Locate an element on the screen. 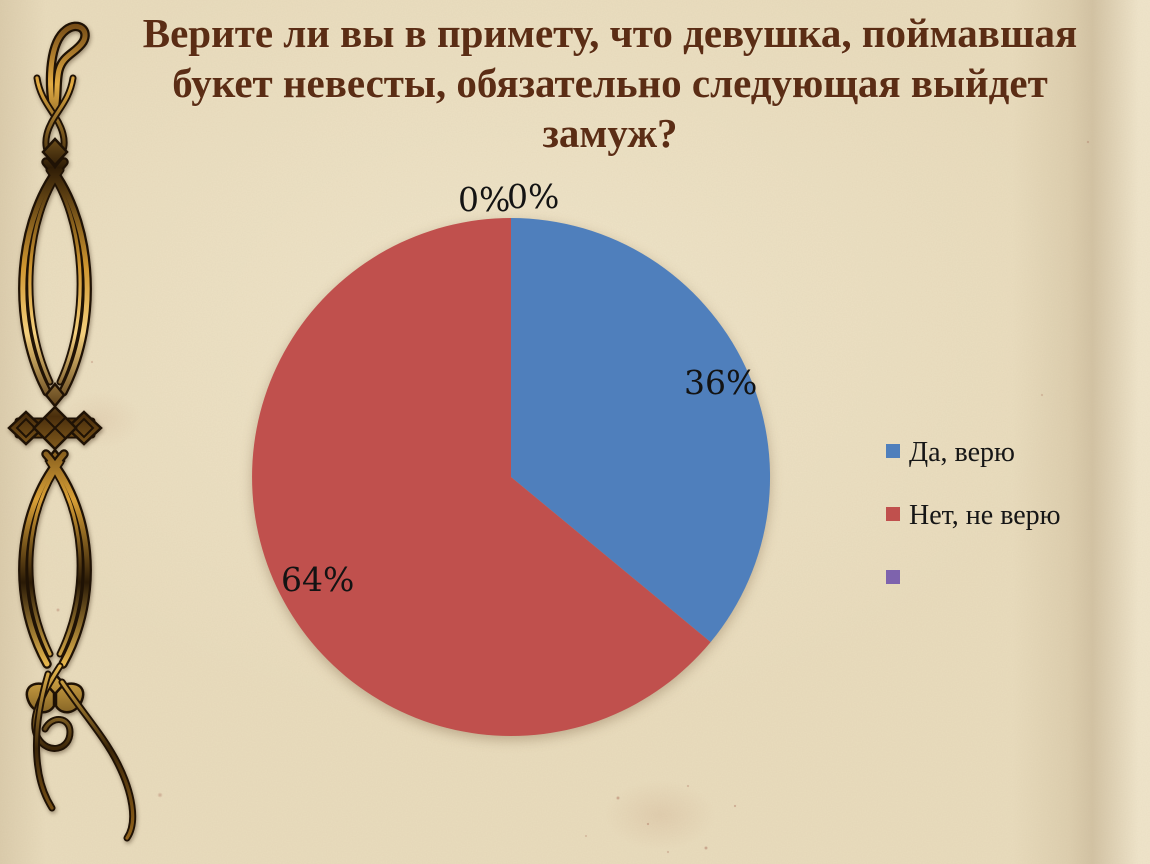 The height and width of the screenshot is (864, 1150). data-label-yes: 36% is located at coordinates (721, 382).